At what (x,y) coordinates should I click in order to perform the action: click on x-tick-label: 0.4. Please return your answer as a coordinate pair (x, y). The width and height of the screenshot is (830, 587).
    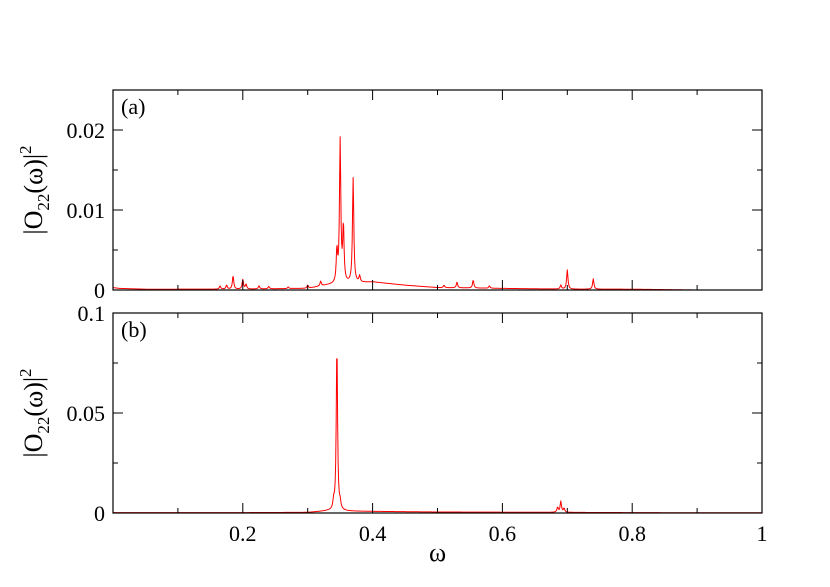
    Looking at the image, I should click on (373, 533).